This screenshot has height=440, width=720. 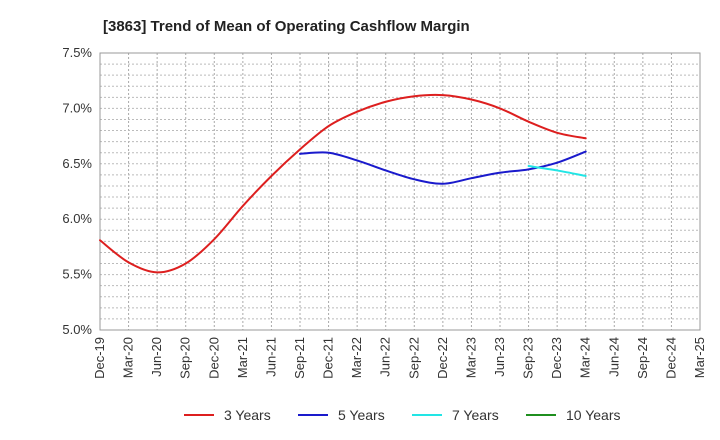 I want to click on x-tick-label: Sep-20, so click(x=185, y=358).